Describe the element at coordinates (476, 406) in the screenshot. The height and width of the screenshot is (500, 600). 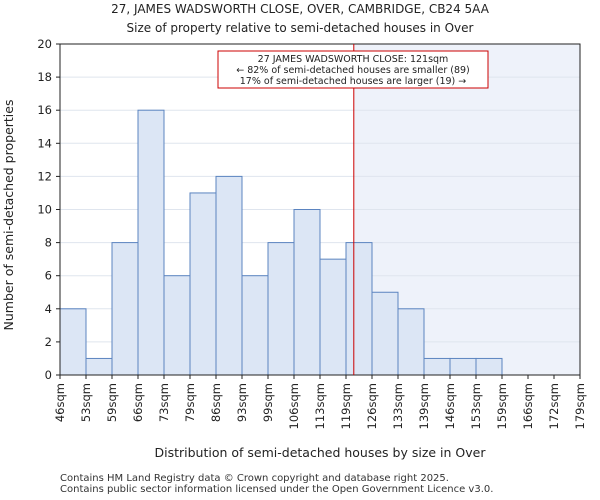
I see `x-tick-label: 153sqm` at that location.